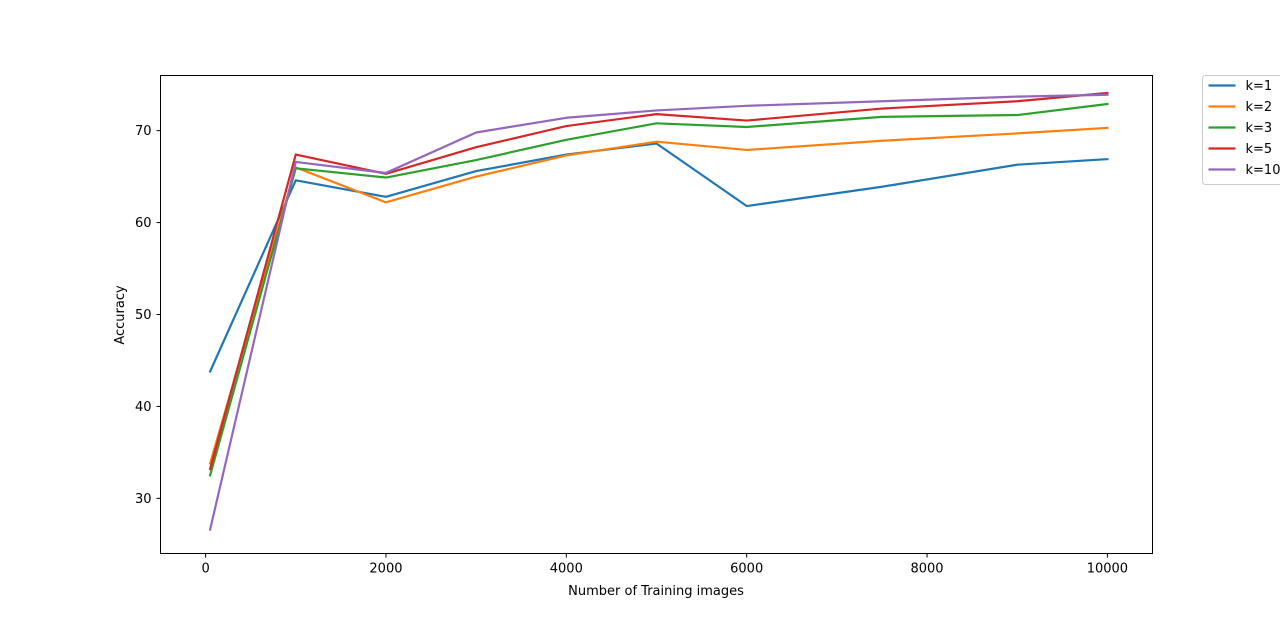 The image size is (1280, 627). Describe the element at coordinates (143, 131) in the screenshot. I see `y-tick-label: 70` at that location.